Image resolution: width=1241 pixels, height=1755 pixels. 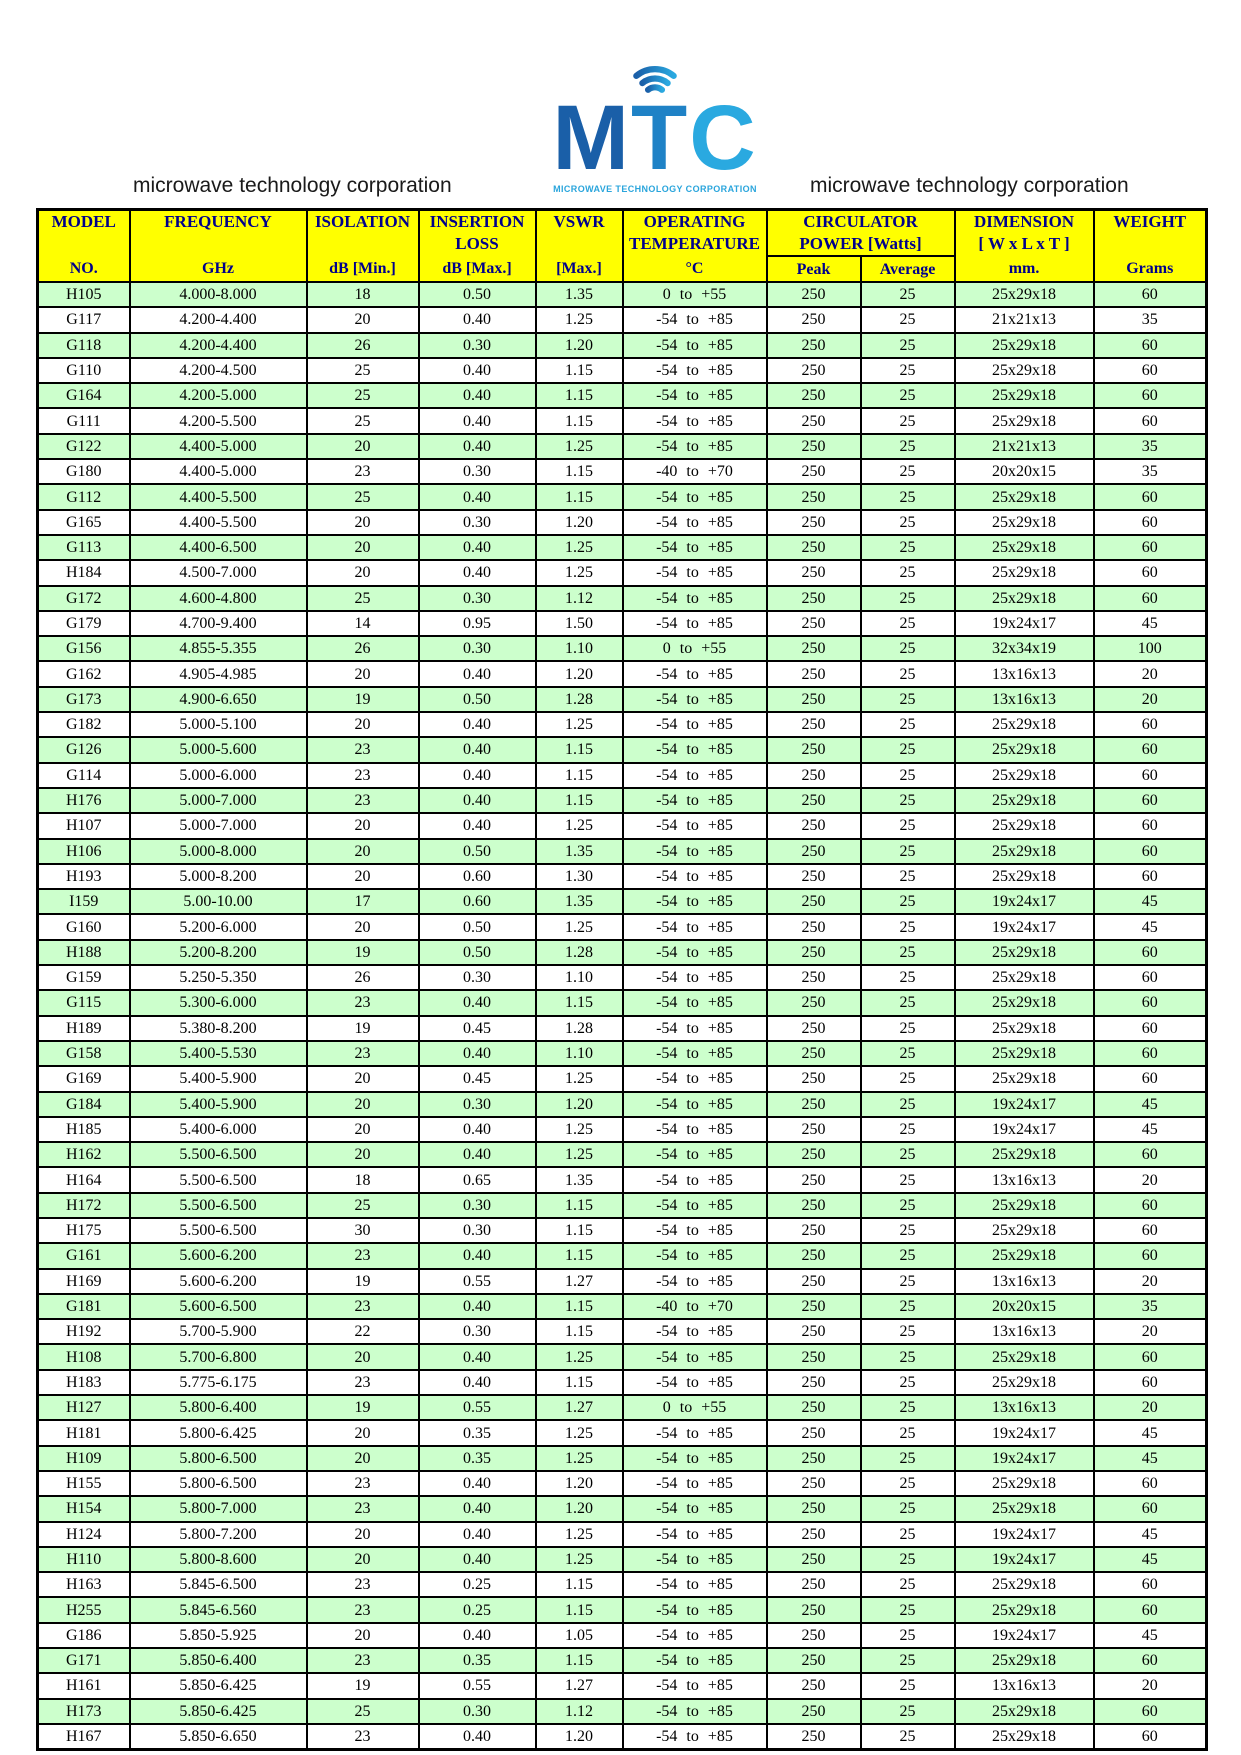 I want to click on cell-model: G165, so click(x=83, y=522).